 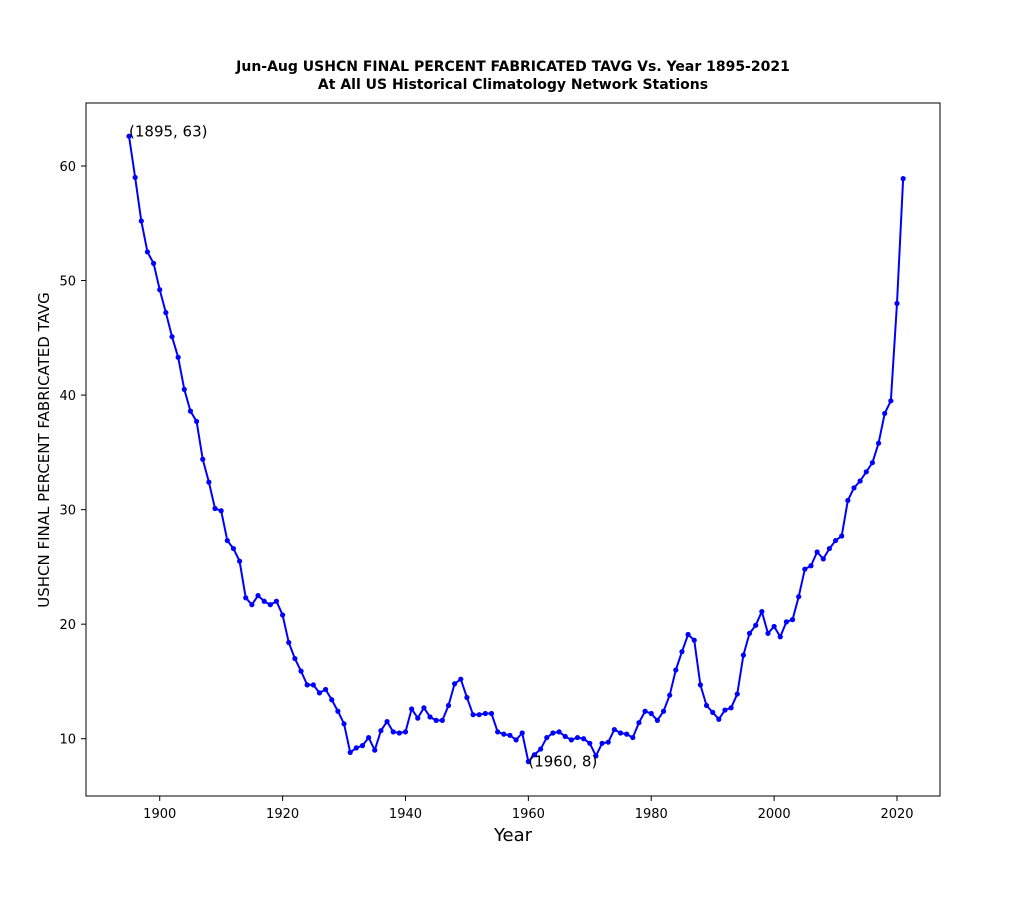 I want to click on x-tick-label: 1900, so click(x=159, y=814).